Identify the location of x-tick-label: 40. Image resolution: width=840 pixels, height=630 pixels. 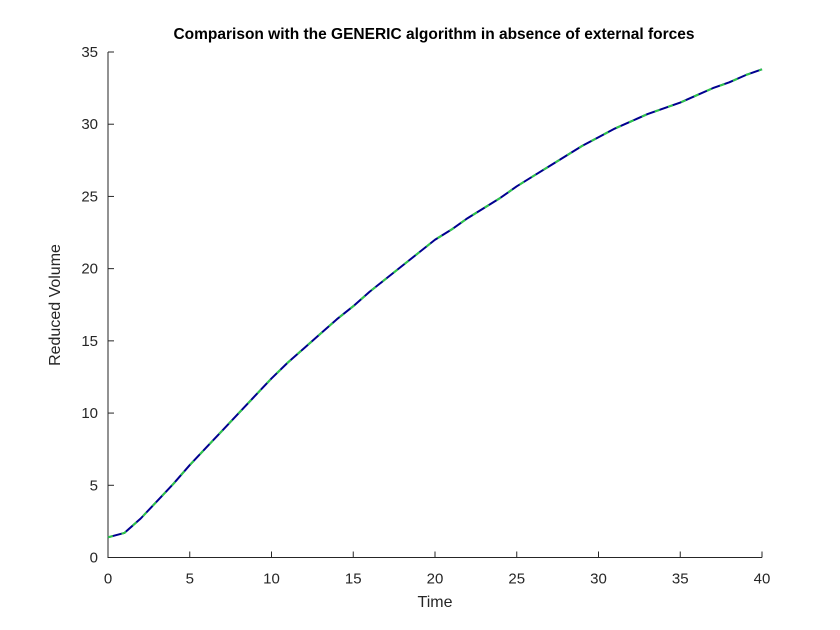
(762, 579).